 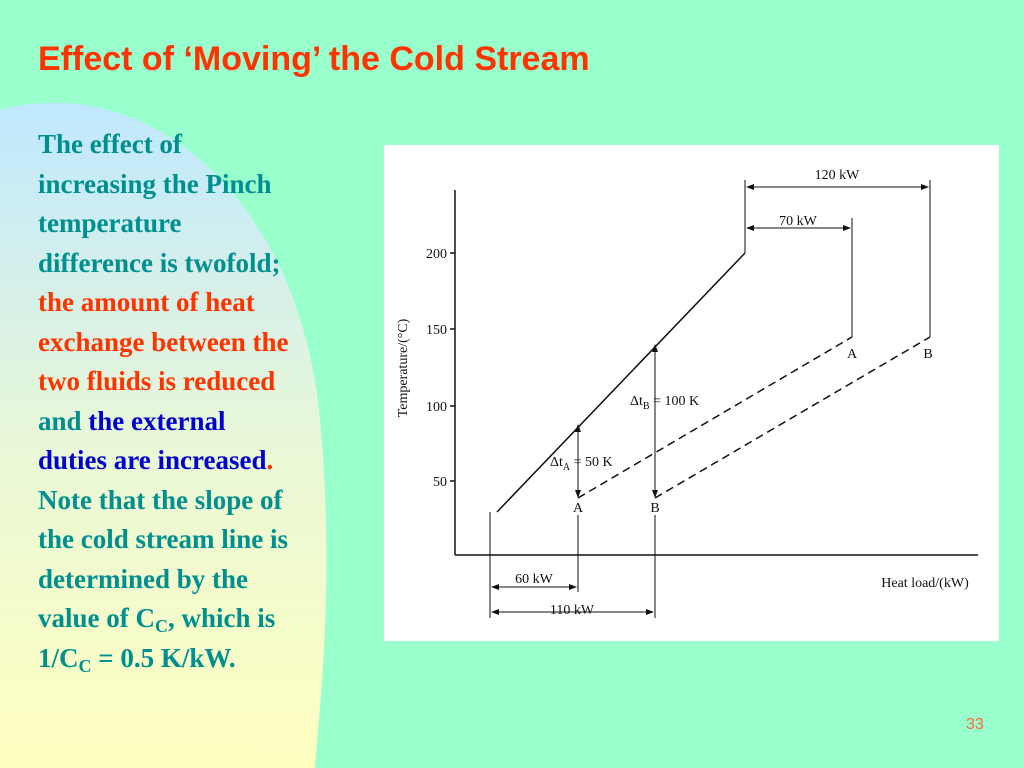 I want to click on text-run: the external, so click(x=157, y=420).